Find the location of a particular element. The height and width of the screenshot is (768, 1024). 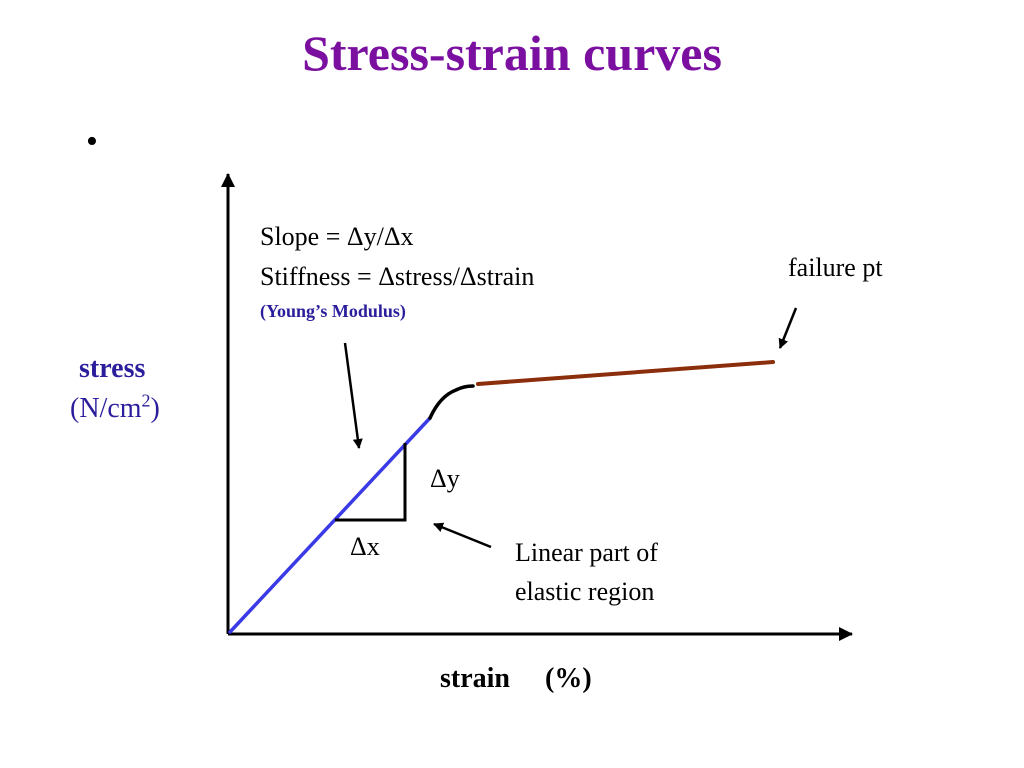

slope-triangle is located at coordinates (371, 482).